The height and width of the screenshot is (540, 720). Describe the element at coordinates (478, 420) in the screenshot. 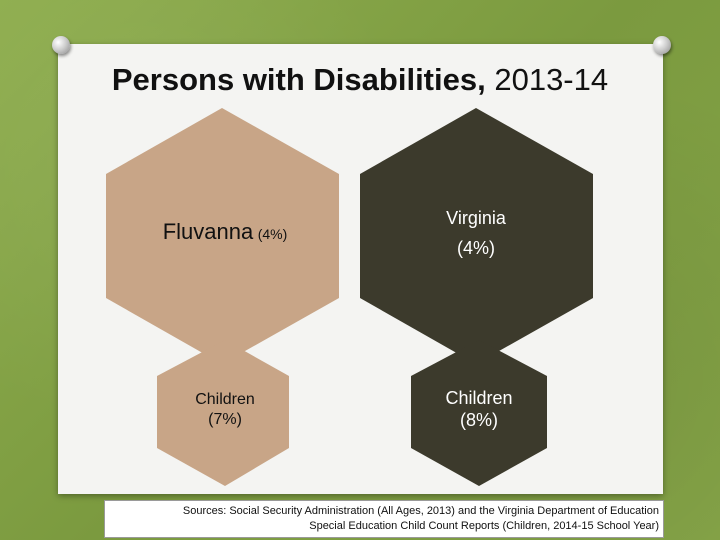

I see `virginia-children-pct: (8%)` at that location.